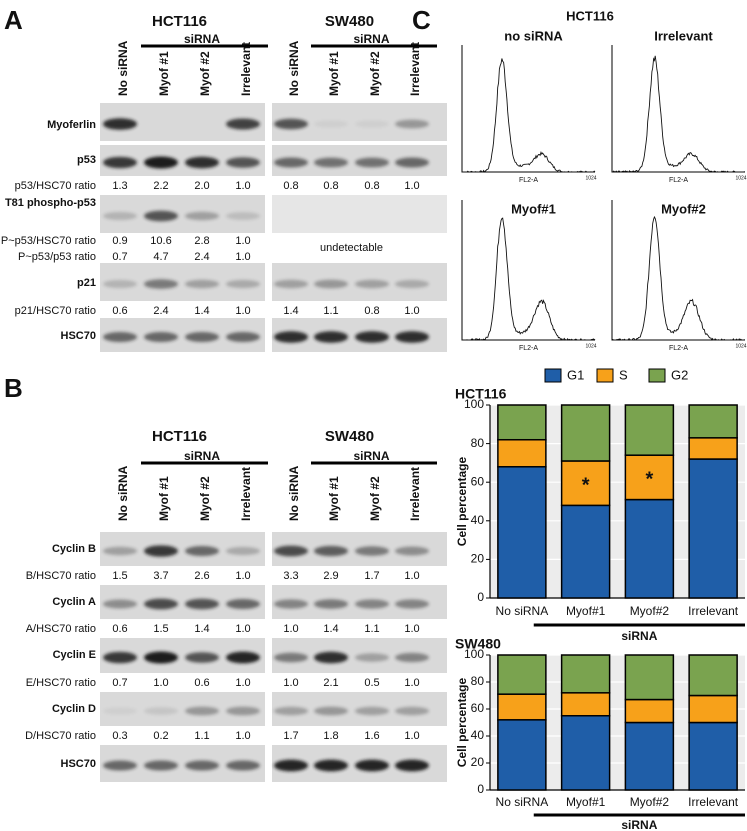 The width and height of the screenshot is (747, 831). I want to click on ratio-value: 2.8, so click(201, 241).